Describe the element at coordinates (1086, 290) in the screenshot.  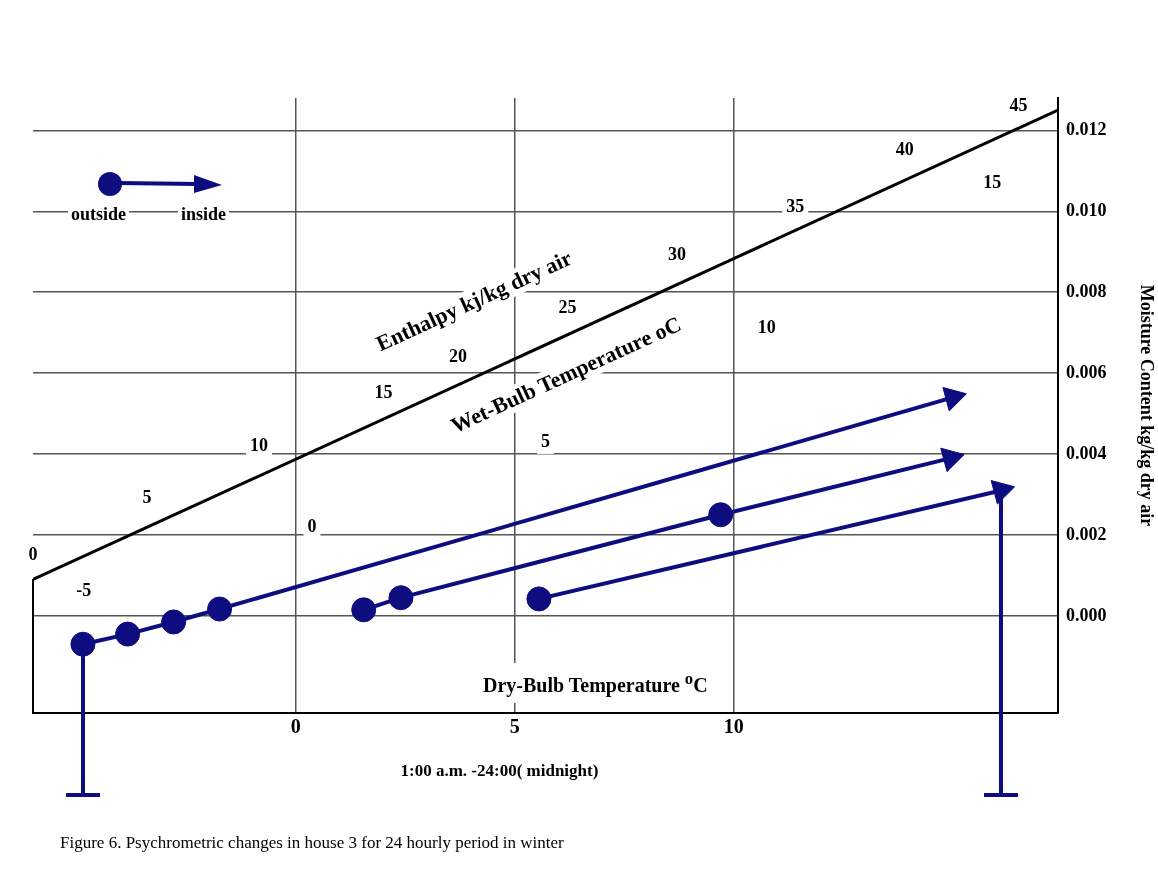
I see `y-tick-label: 0.008` at that location.